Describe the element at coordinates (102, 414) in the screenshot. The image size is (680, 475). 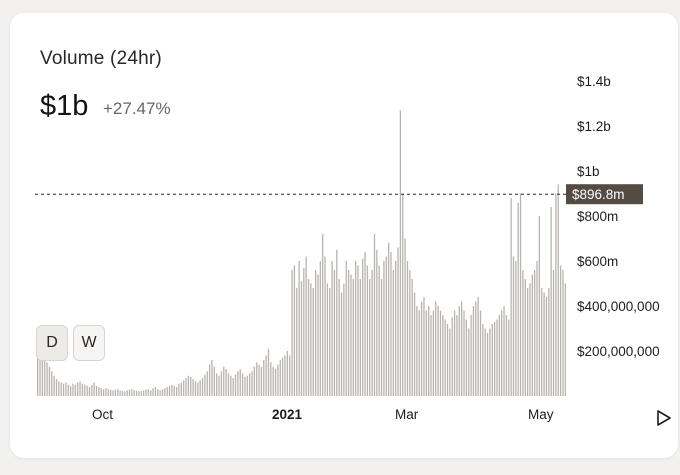
I see `x-tick-label: Oct` at that location.